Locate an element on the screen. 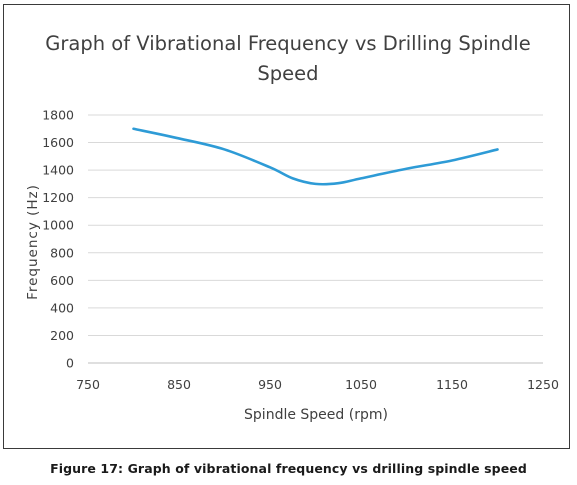 This screenshot has width=577, height=485. x-tick-label: 1250 is located at coordinates (543, 384).